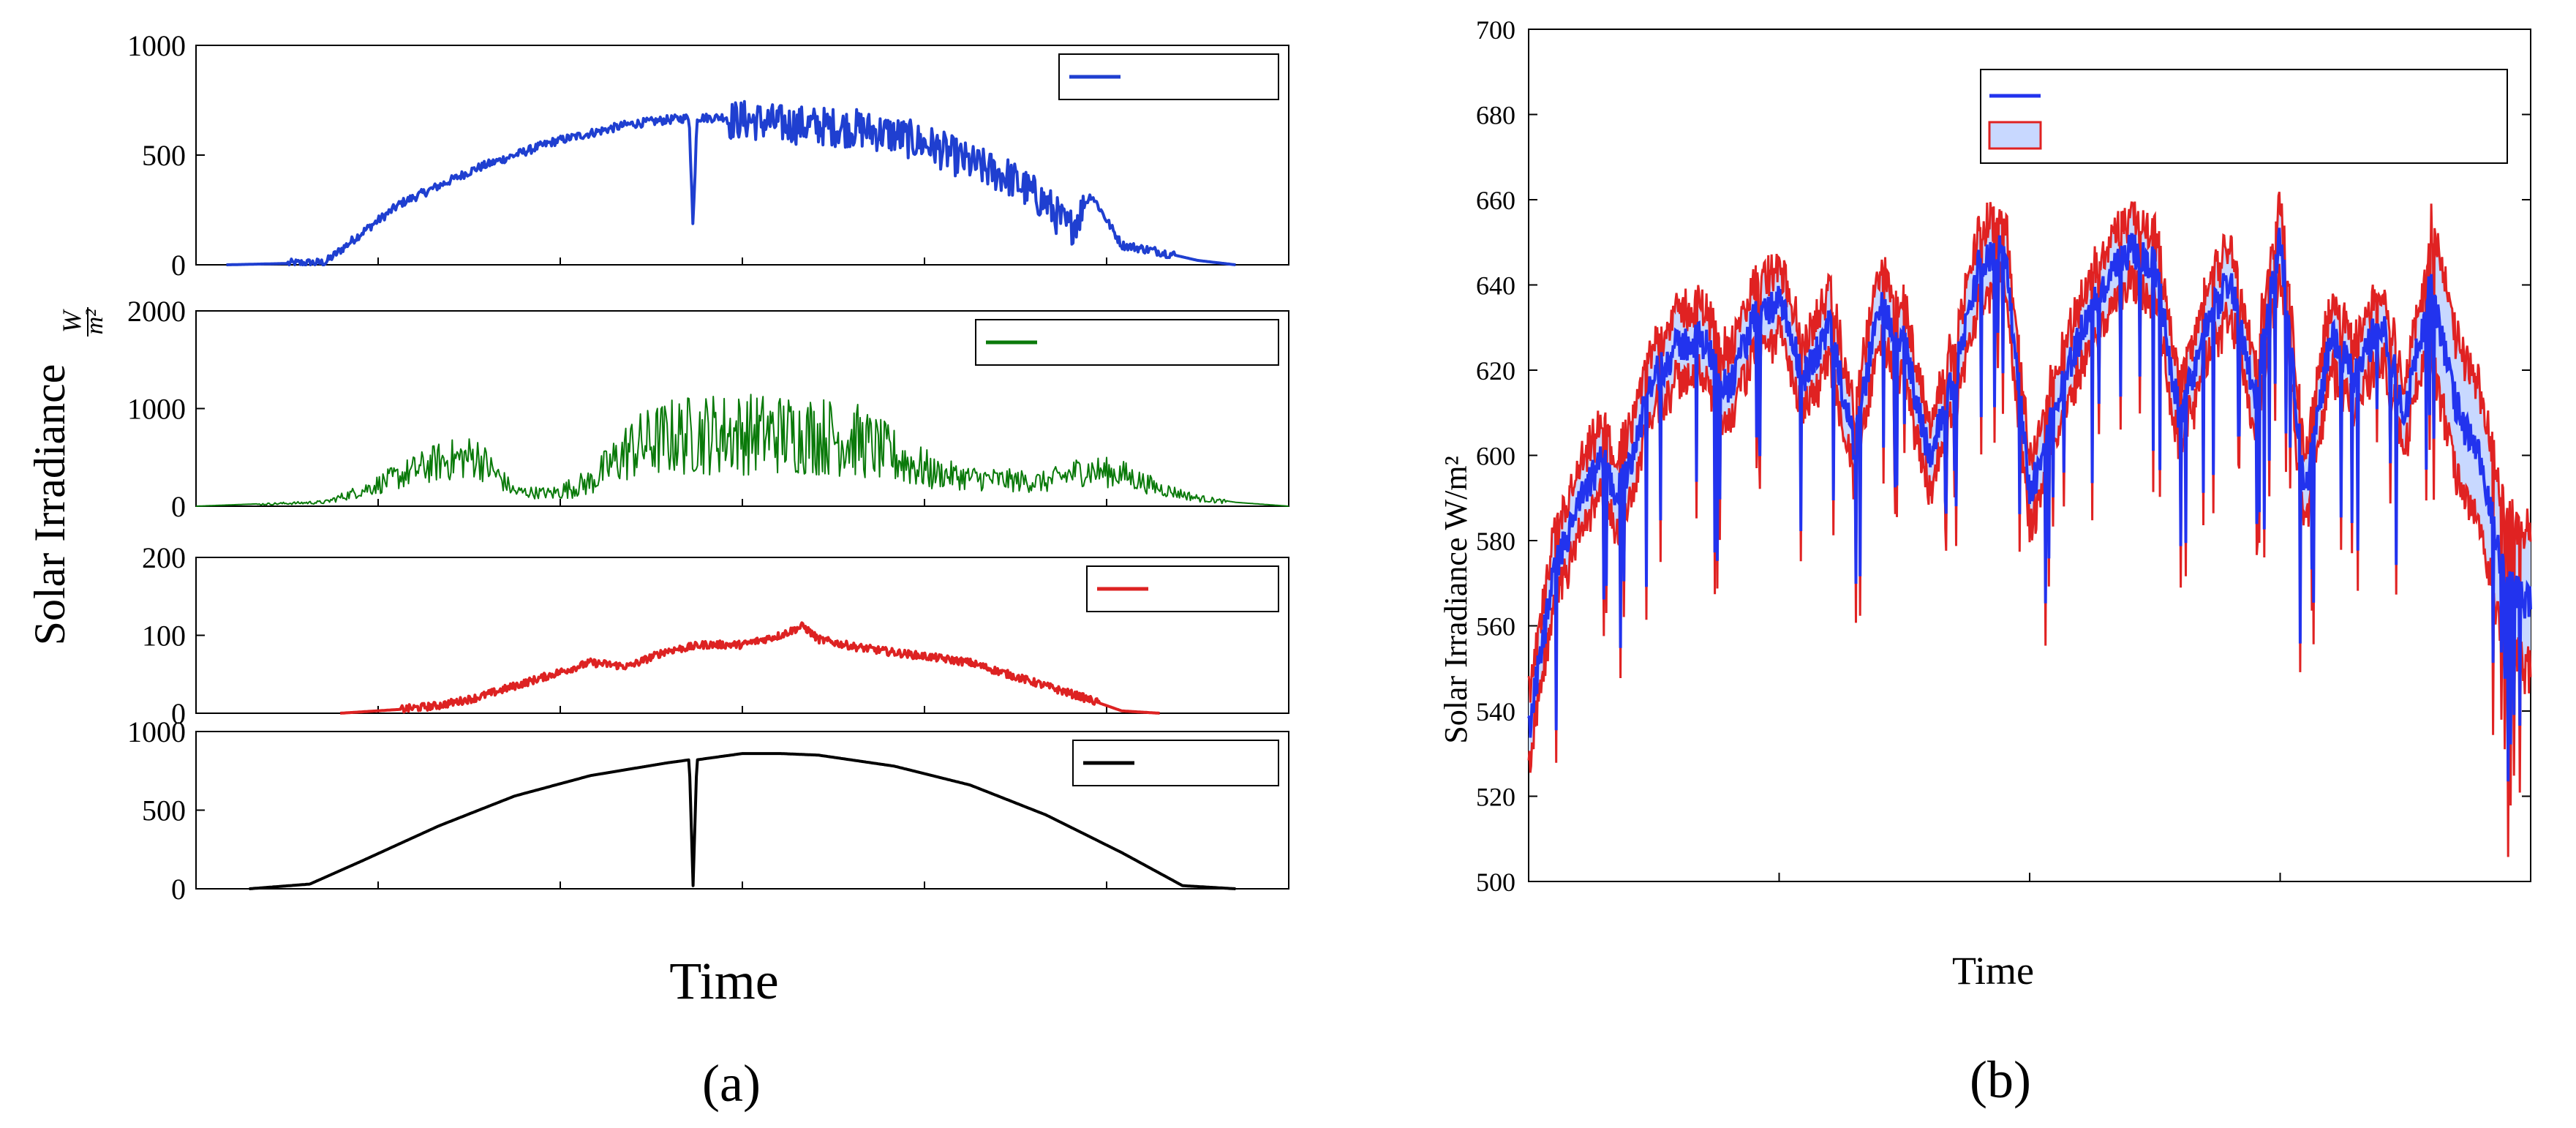  What do you see at coordinates (1495, 541) in the screenshot?
I see `y-tick-label: 580` at bounding box center [1495, 541].